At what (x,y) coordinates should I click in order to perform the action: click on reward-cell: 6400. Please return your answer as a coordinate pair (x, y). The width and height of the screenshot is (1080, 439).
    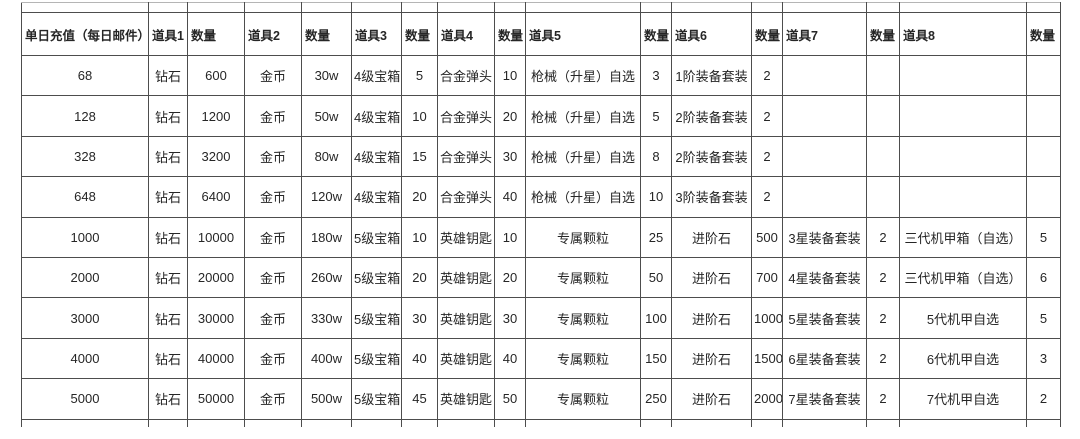
    Looking at the image, I should click on (216, 197).